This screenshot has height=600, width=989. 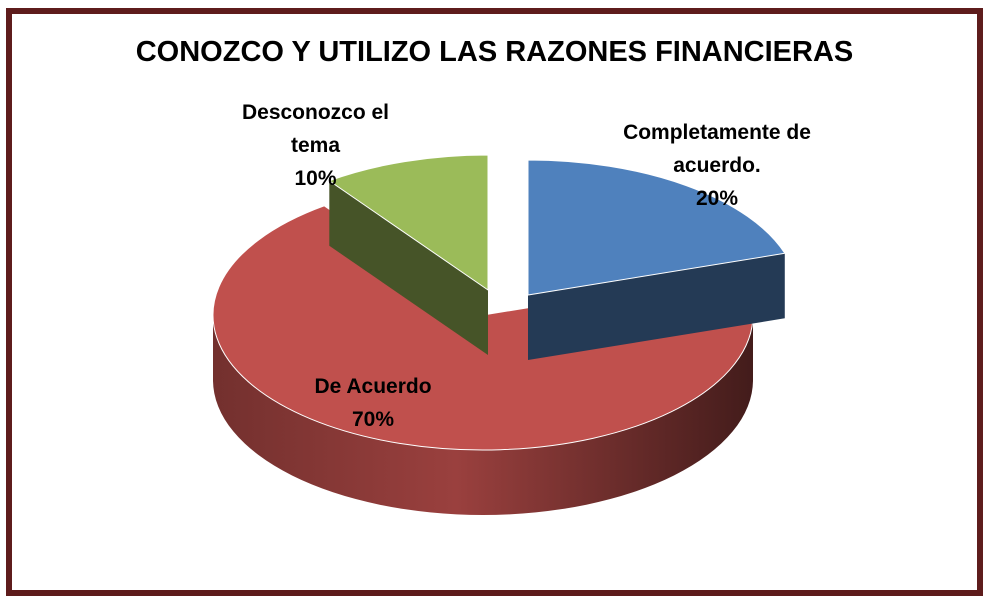 I want to click on category-label: Desconozco el tema, so click(x=315, y=129).